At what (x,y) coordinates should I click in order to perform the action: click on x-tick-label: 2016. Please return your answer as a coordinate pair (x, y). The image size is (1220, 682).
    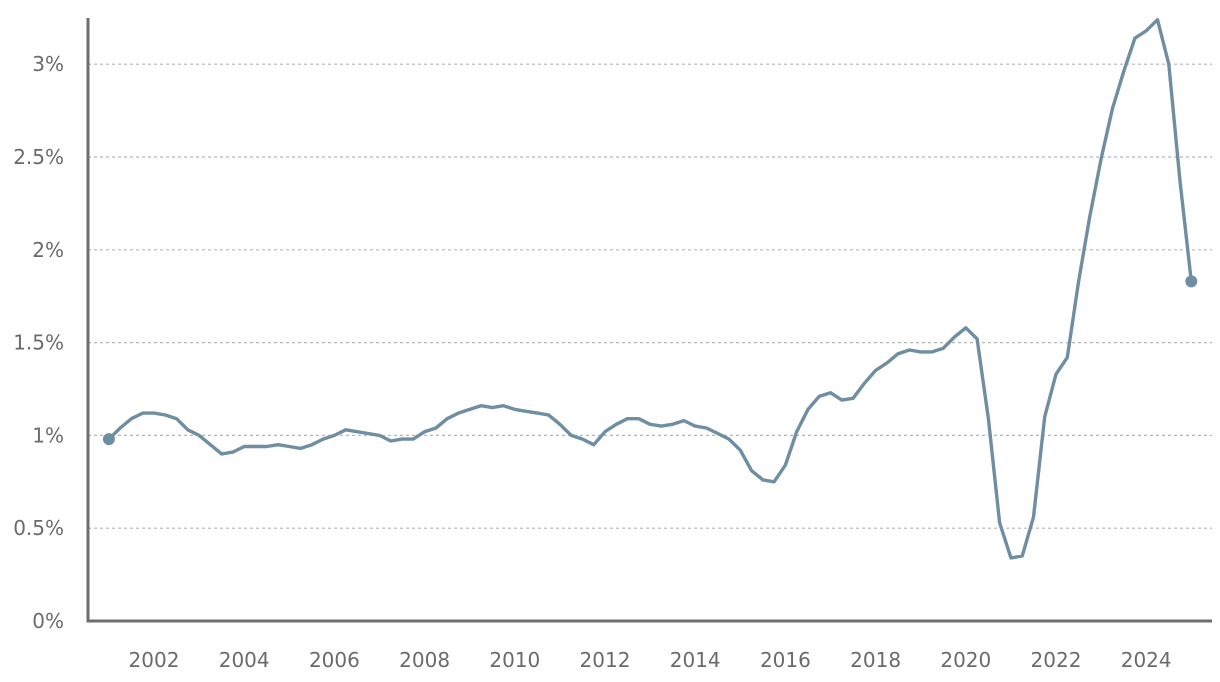
    Looking at the image, I should click on (785, 660).